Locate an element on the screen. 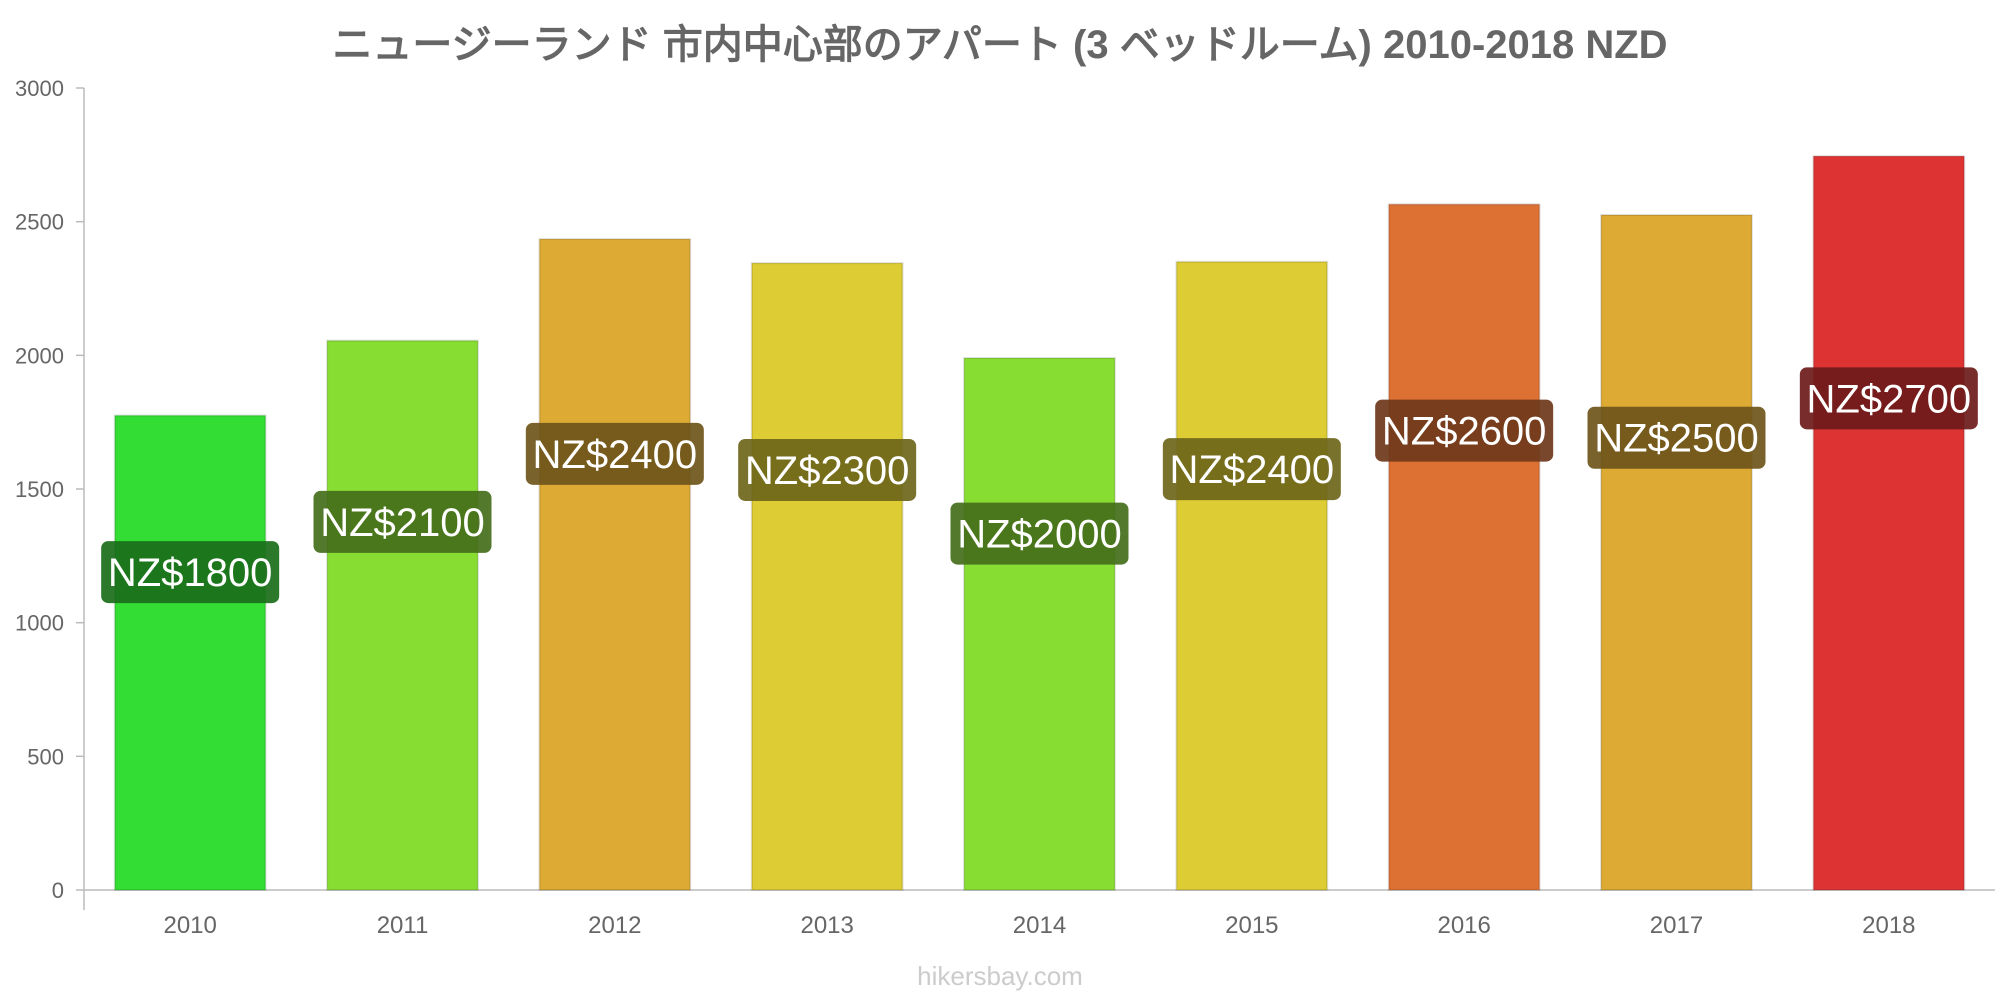  y-tick-label: 2000 is located at coordinates (39, 355).